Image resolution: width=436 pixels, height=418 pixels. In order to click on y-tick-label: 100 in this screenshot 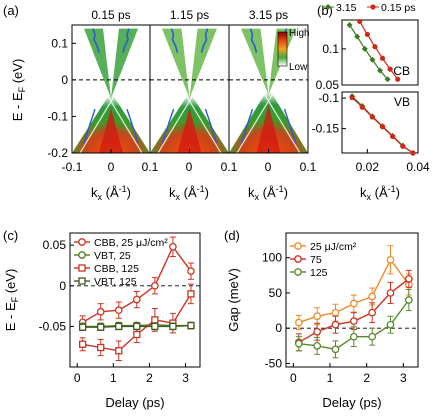, I will do `click(272, 258)`.